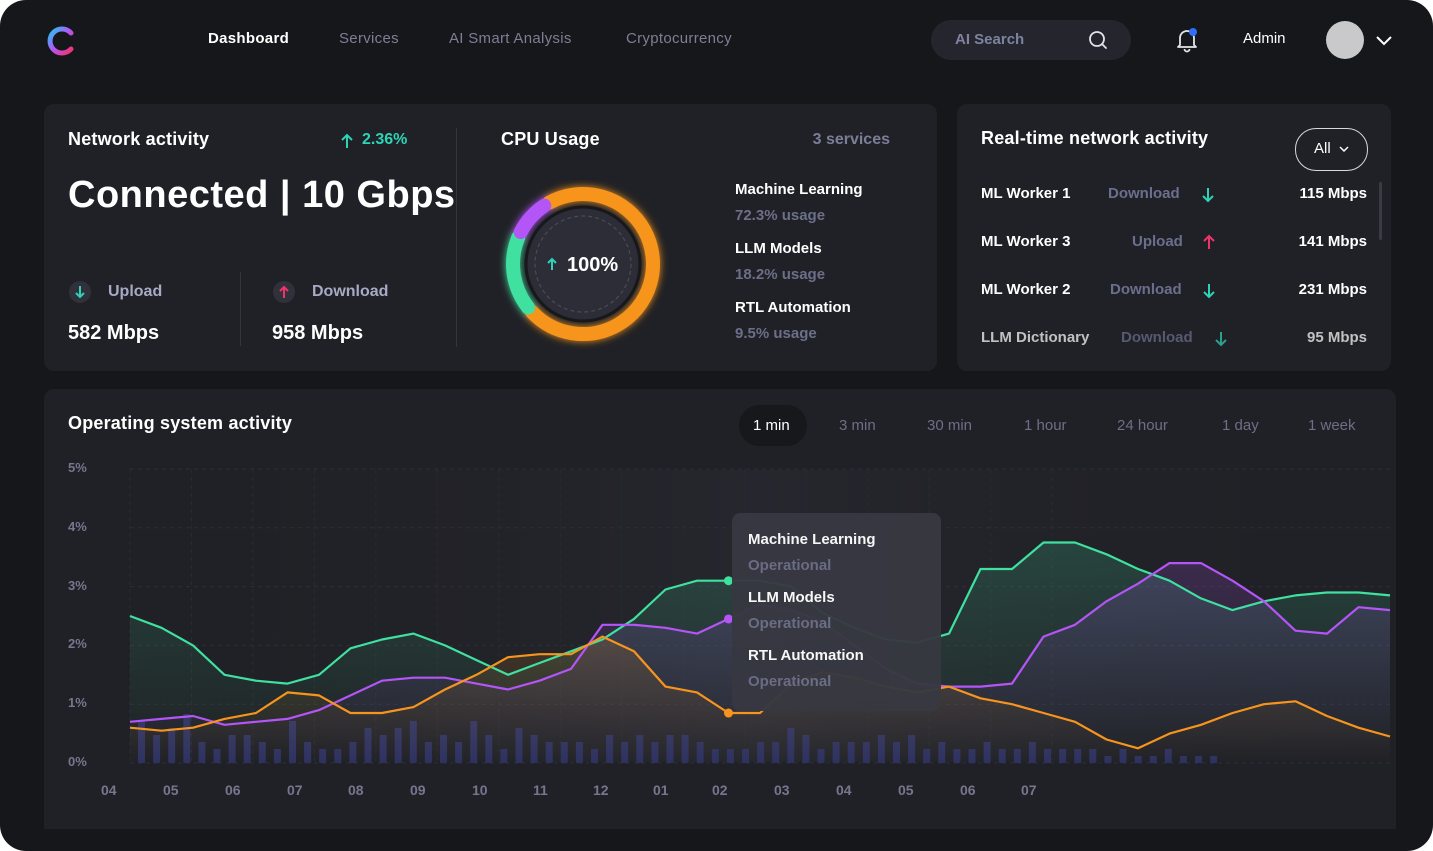  What do you see at coordinates (1332, 241) in the screenshot?
I see `speed-value: 141 Mbps` at bounding box center [1332, 241].